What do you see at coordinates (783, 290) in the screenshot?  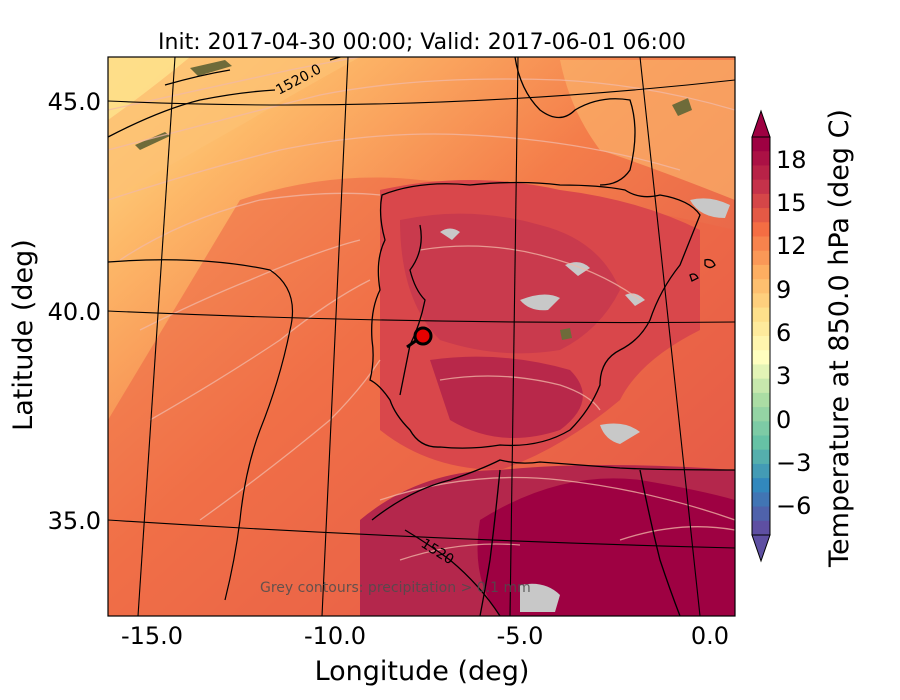 I see `colorbar-tick-label: 9` at bounding box center [783, 290].